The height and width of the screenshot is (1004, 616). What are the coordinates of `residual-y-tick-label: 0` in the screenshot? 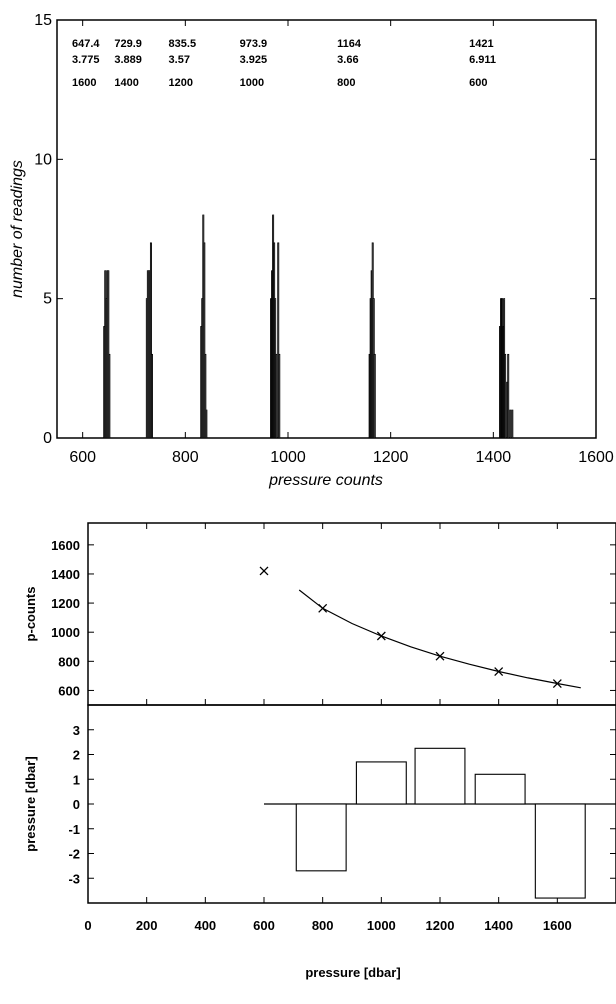 It's located at (76, 804).